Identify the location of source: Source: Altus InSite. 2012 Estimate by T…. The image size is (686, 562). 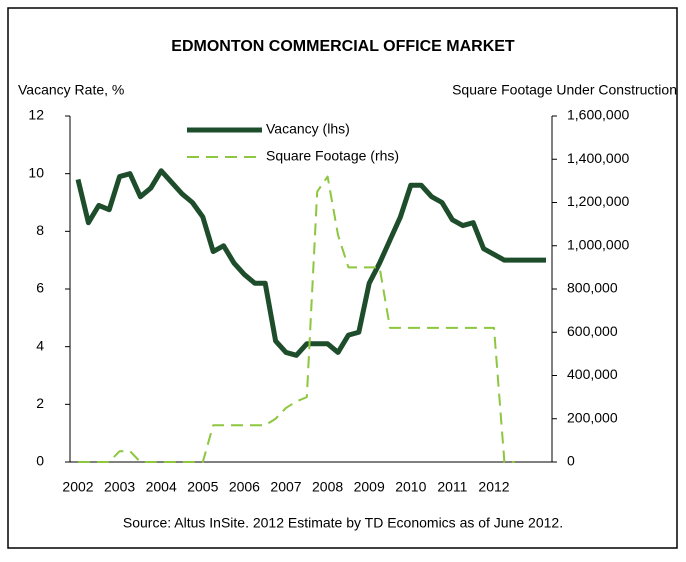
(343, 523).